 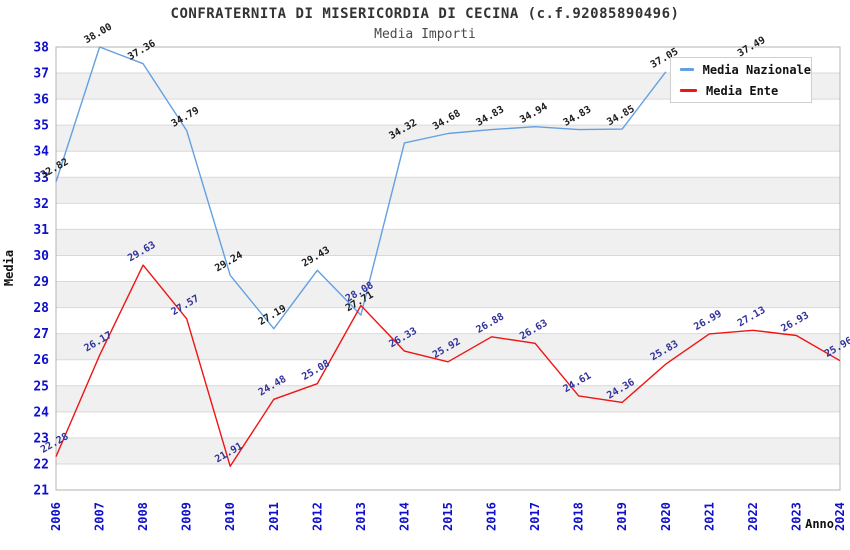 I want to click on y-tick-label: 22, so click(x=41, y=464).